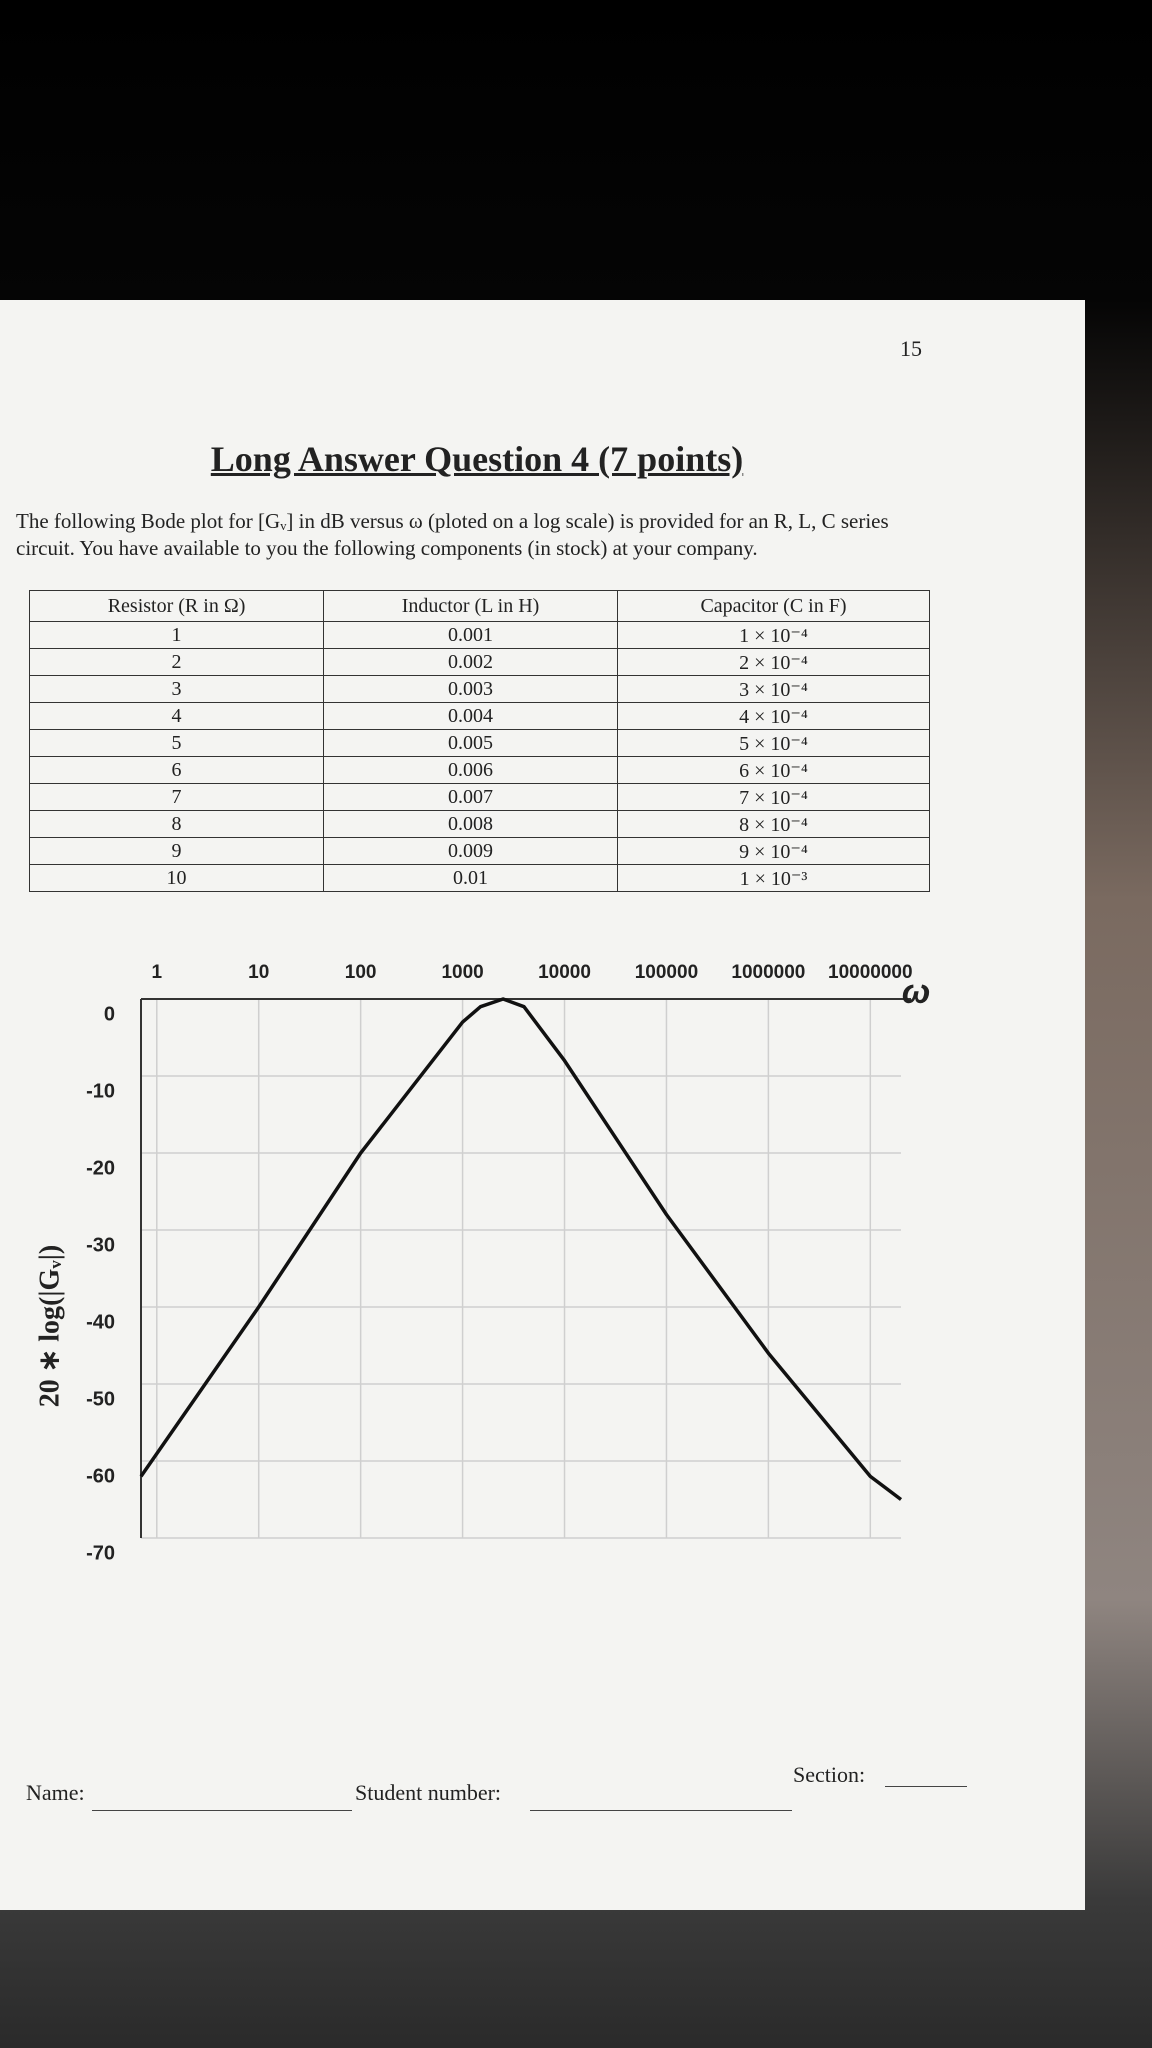  What do you see at coordinates (100, 1553) in the screenshot?
I see `y-tick-label: -70` at bounding box center [100, 1553].